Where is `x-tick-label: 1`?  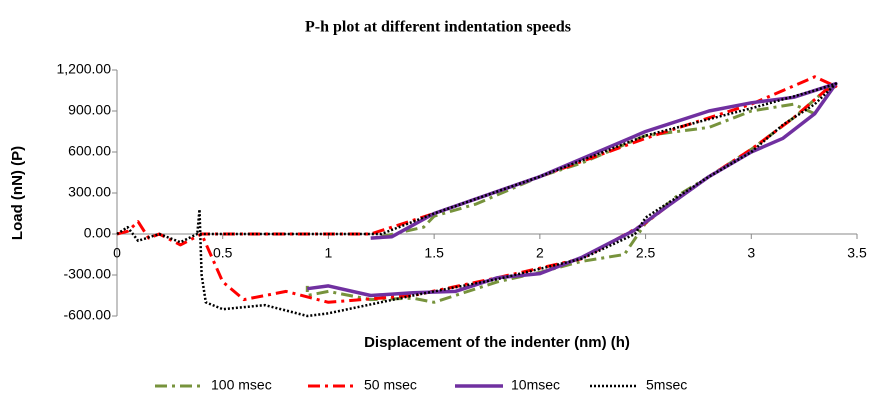 x-tick-label: 1 is located at coordinates (329, 253).